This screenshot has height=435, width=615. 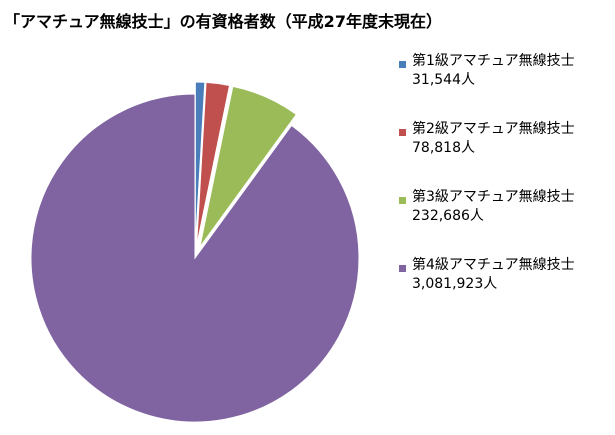 What do you see at coordinates (504, 290) in the screenshot?
I see `legend-entry-grade-4: 第4級アマチュア無線技士 3,081,923人` at bounding box center [504, 290].